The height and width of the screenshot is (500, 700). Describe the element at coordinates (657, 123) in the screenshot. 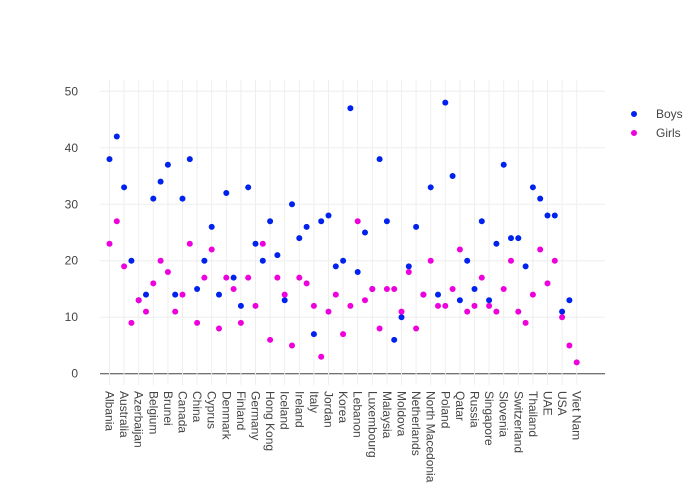

I see `legend: Boys Girls` at that location.